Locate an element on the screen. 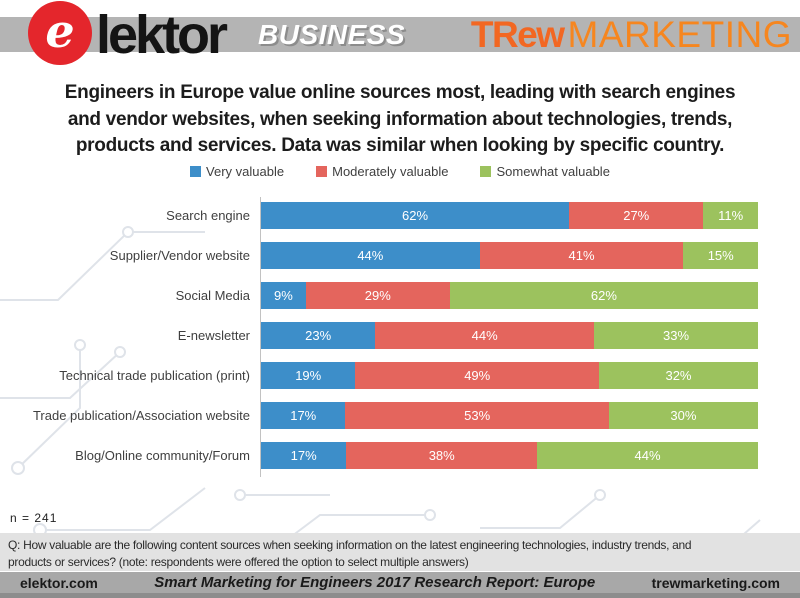  category-label: Search engine is located at coordinates (208, 215).